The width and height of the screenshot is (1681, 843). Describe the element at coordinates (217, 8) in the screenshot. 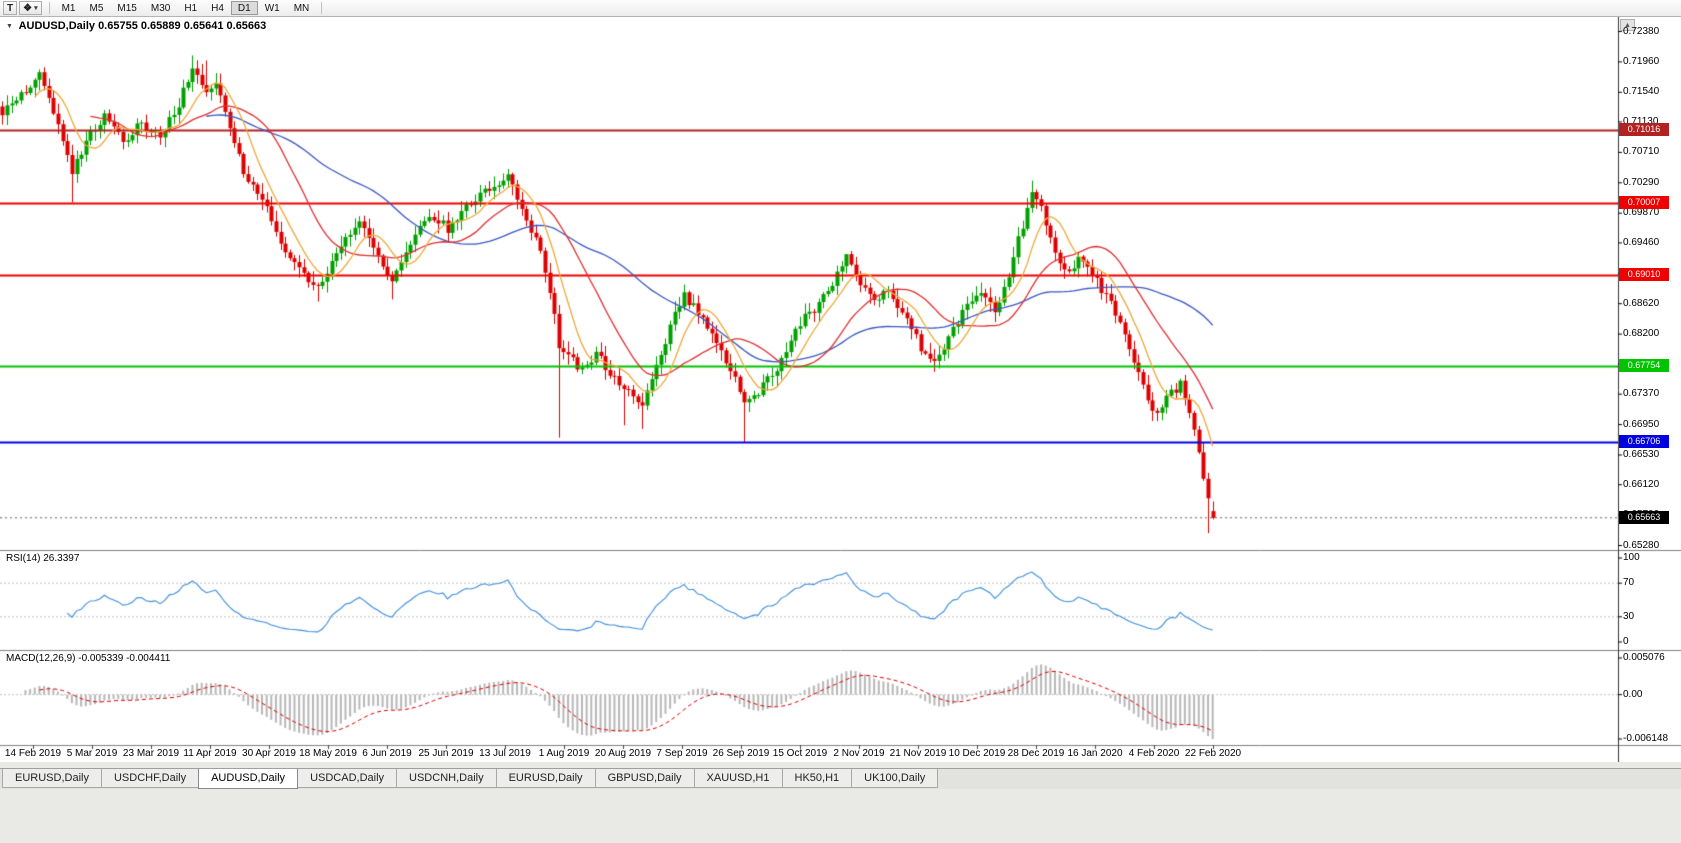

I see `timeframe-button-h4: H4` at that location.